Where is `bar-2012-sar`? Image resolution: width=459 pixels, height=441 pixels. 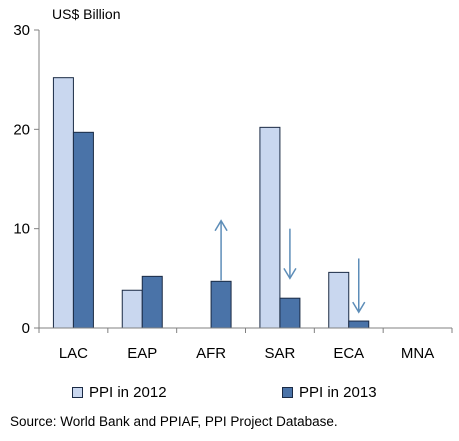
bar-2012-sar is located at coordinates (270, 227).